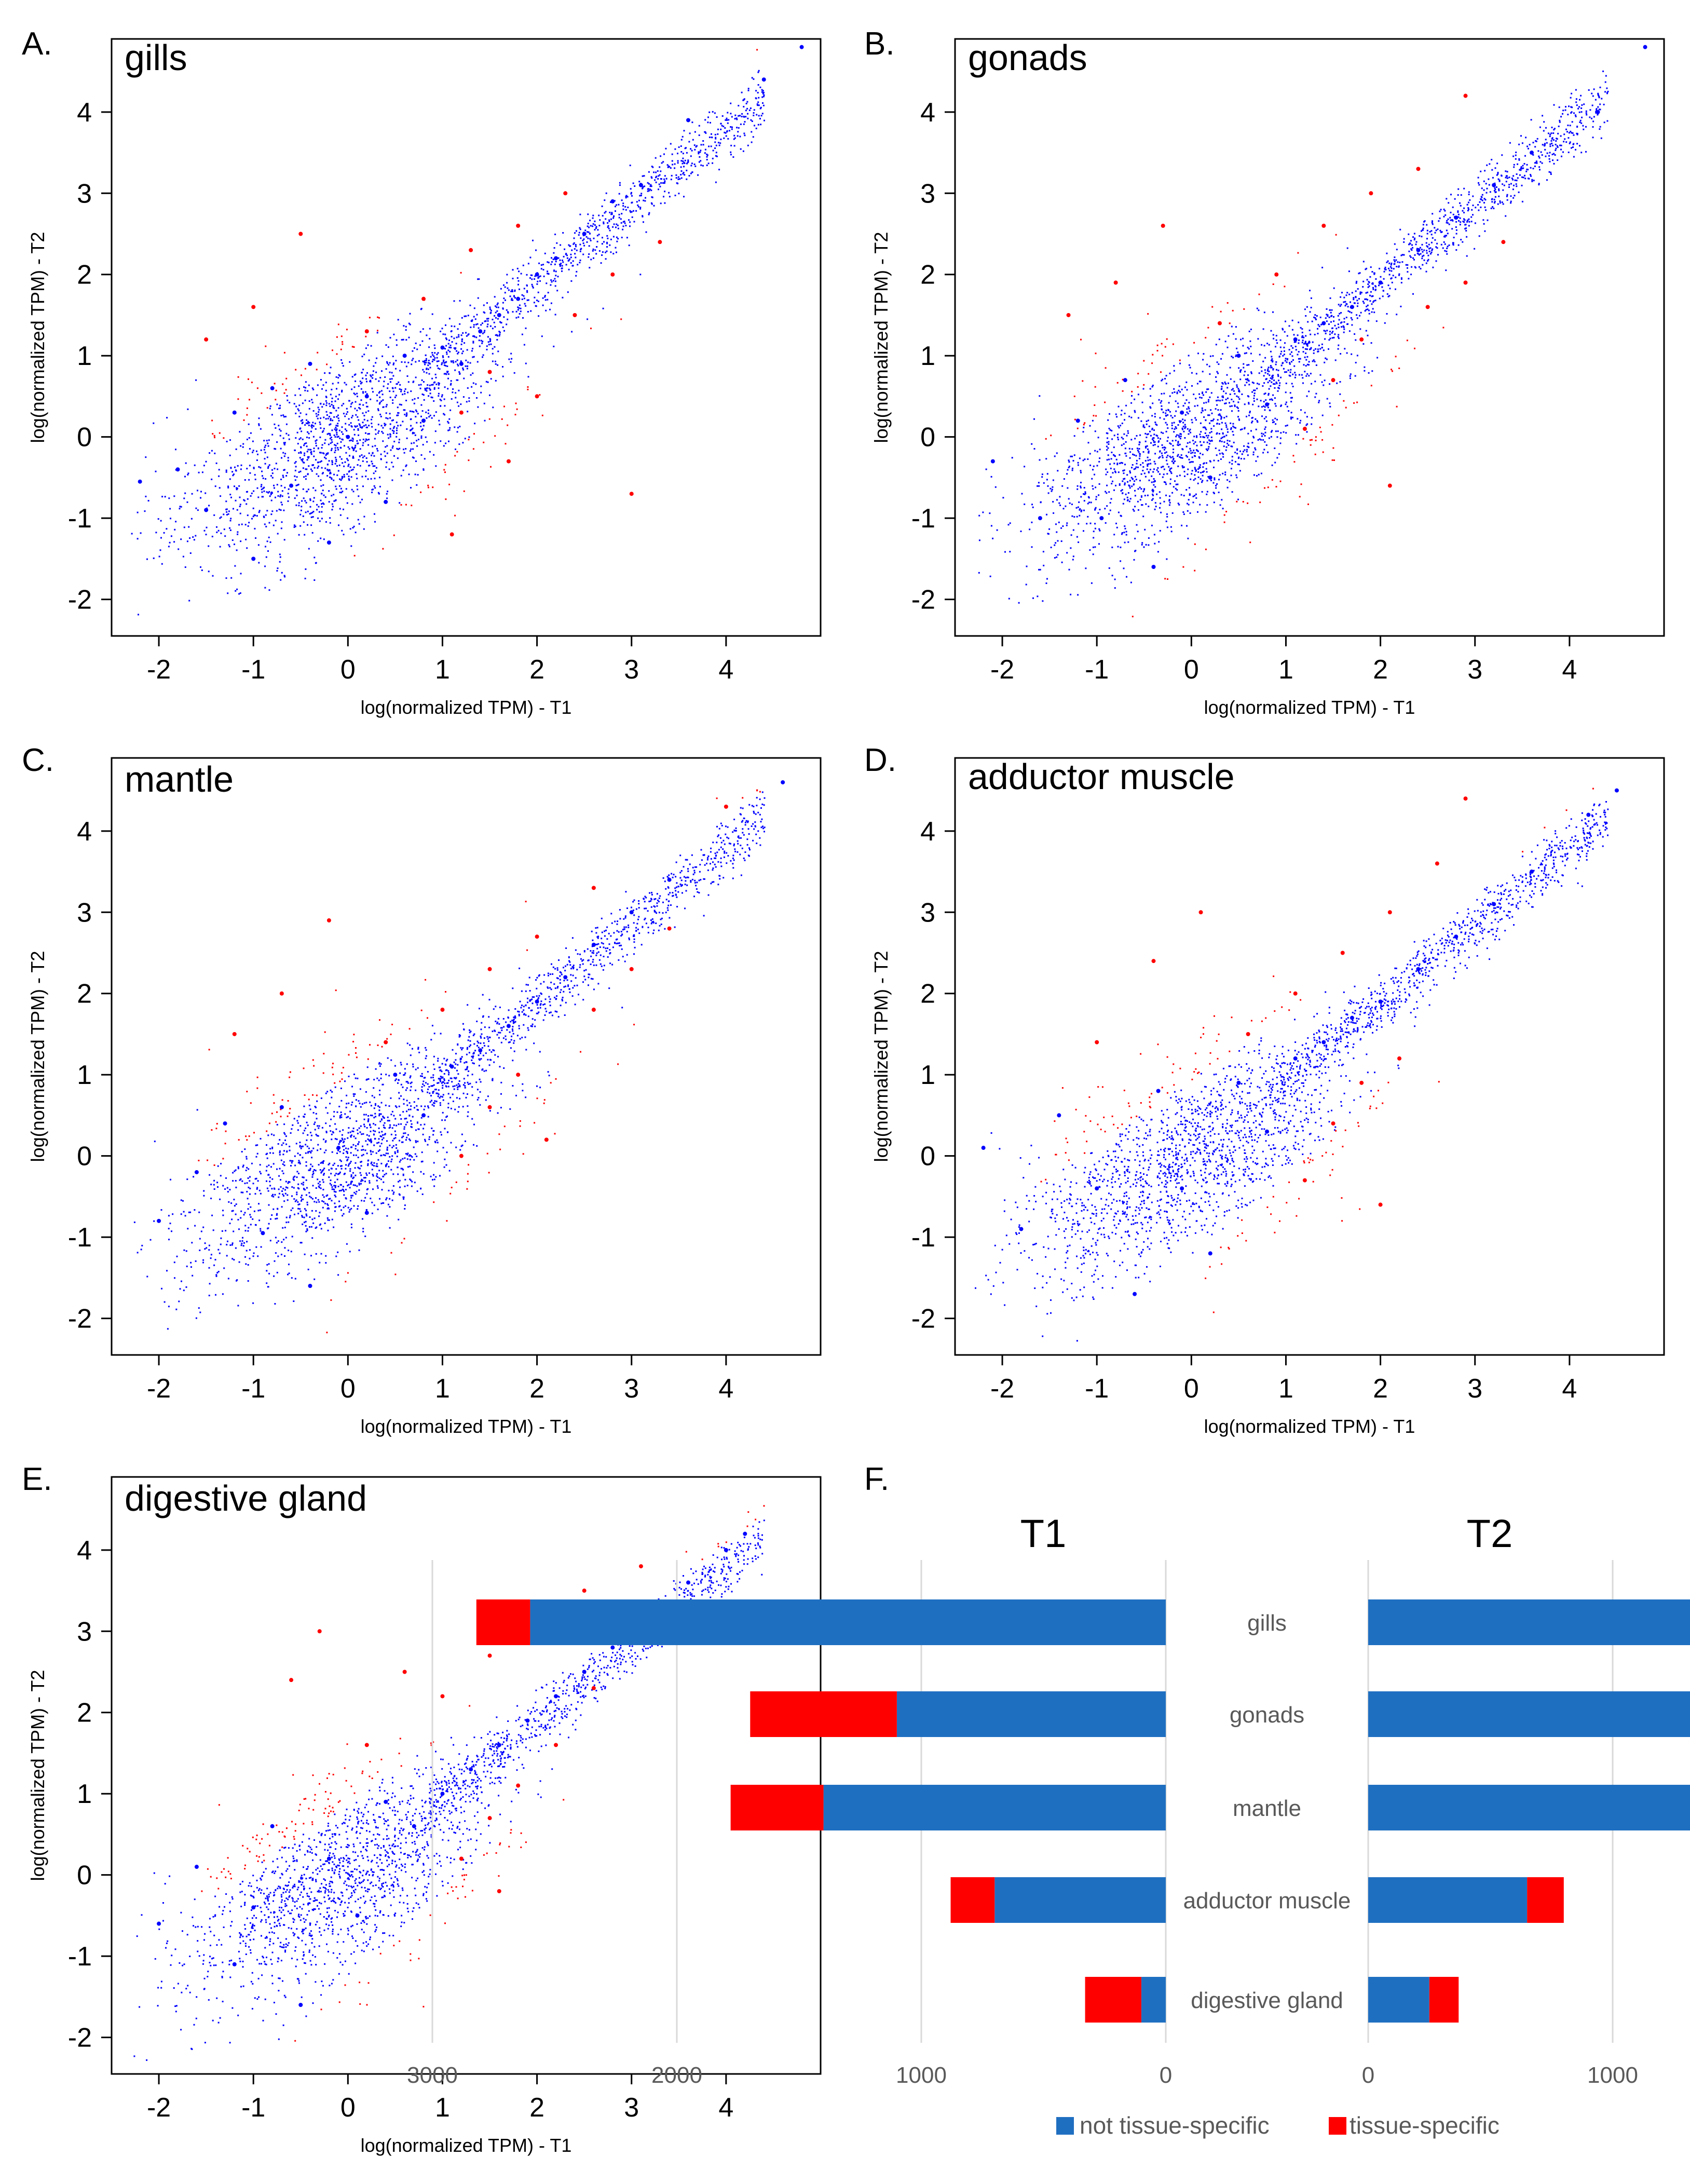 This screenshot has width=1690, height=2184. What do you see at coordinates (1569, 670) in the screenshot?
I see `x-tick-label: 4` at bounding box center [1569, 670].